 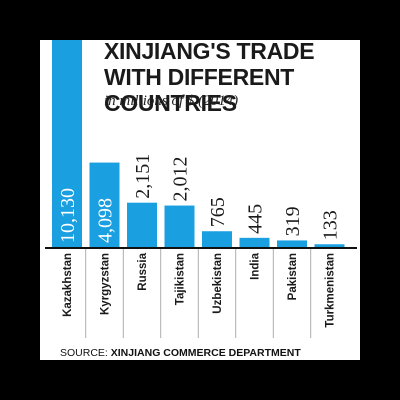 I want to click on bar-india, so click(x=254, y=242).